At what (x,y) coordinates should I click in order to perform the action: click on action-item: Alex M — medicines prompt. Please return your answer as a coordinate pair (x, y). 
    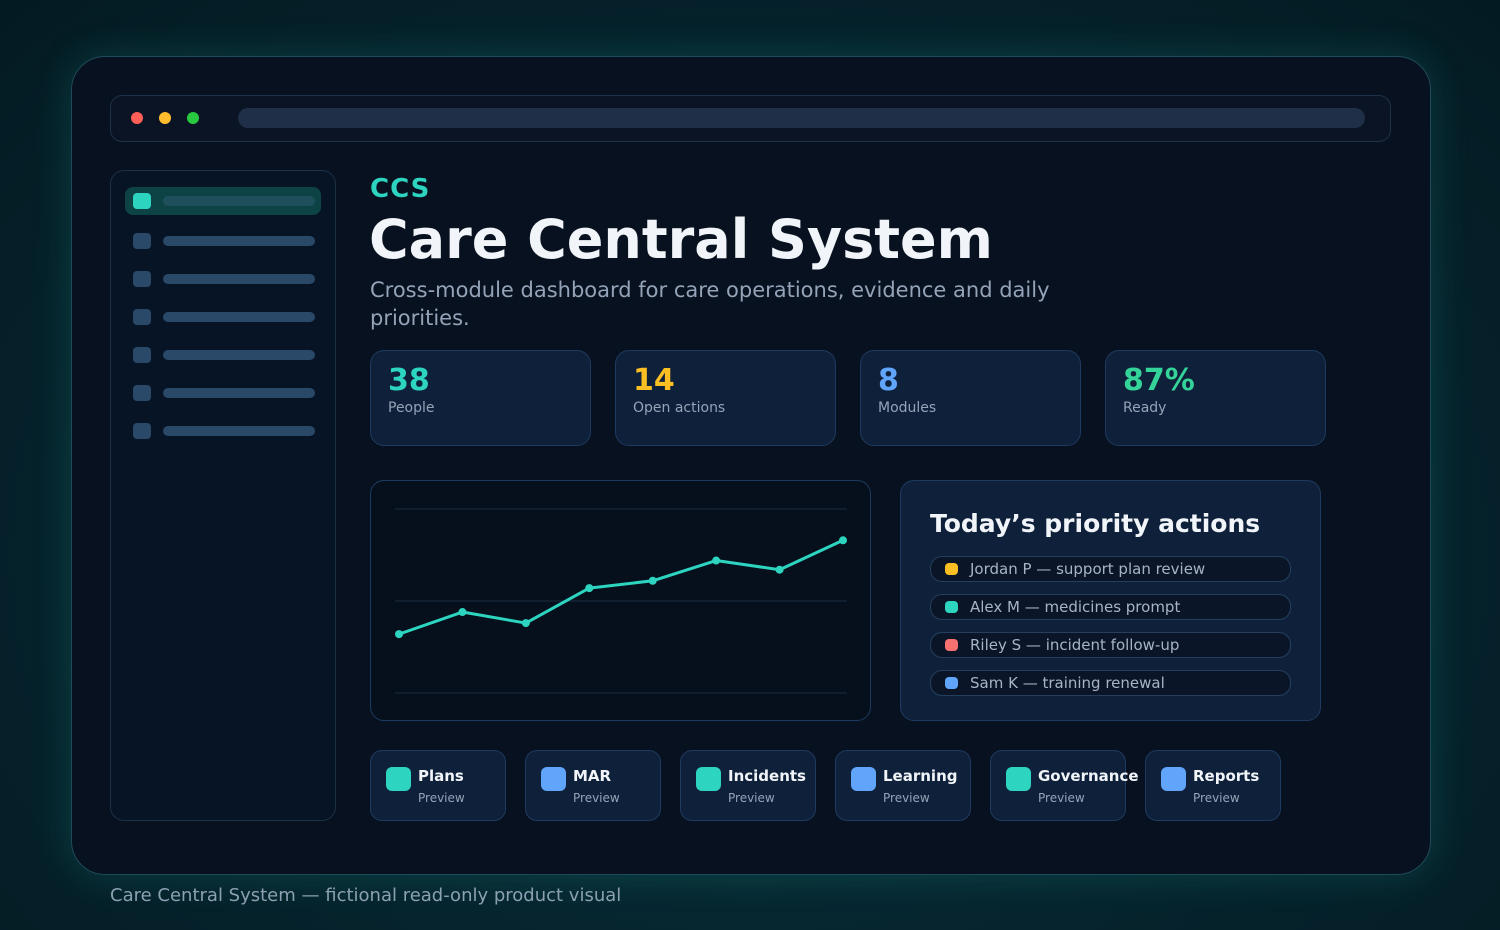
    Looking at the image, I should click on (1110, 607).